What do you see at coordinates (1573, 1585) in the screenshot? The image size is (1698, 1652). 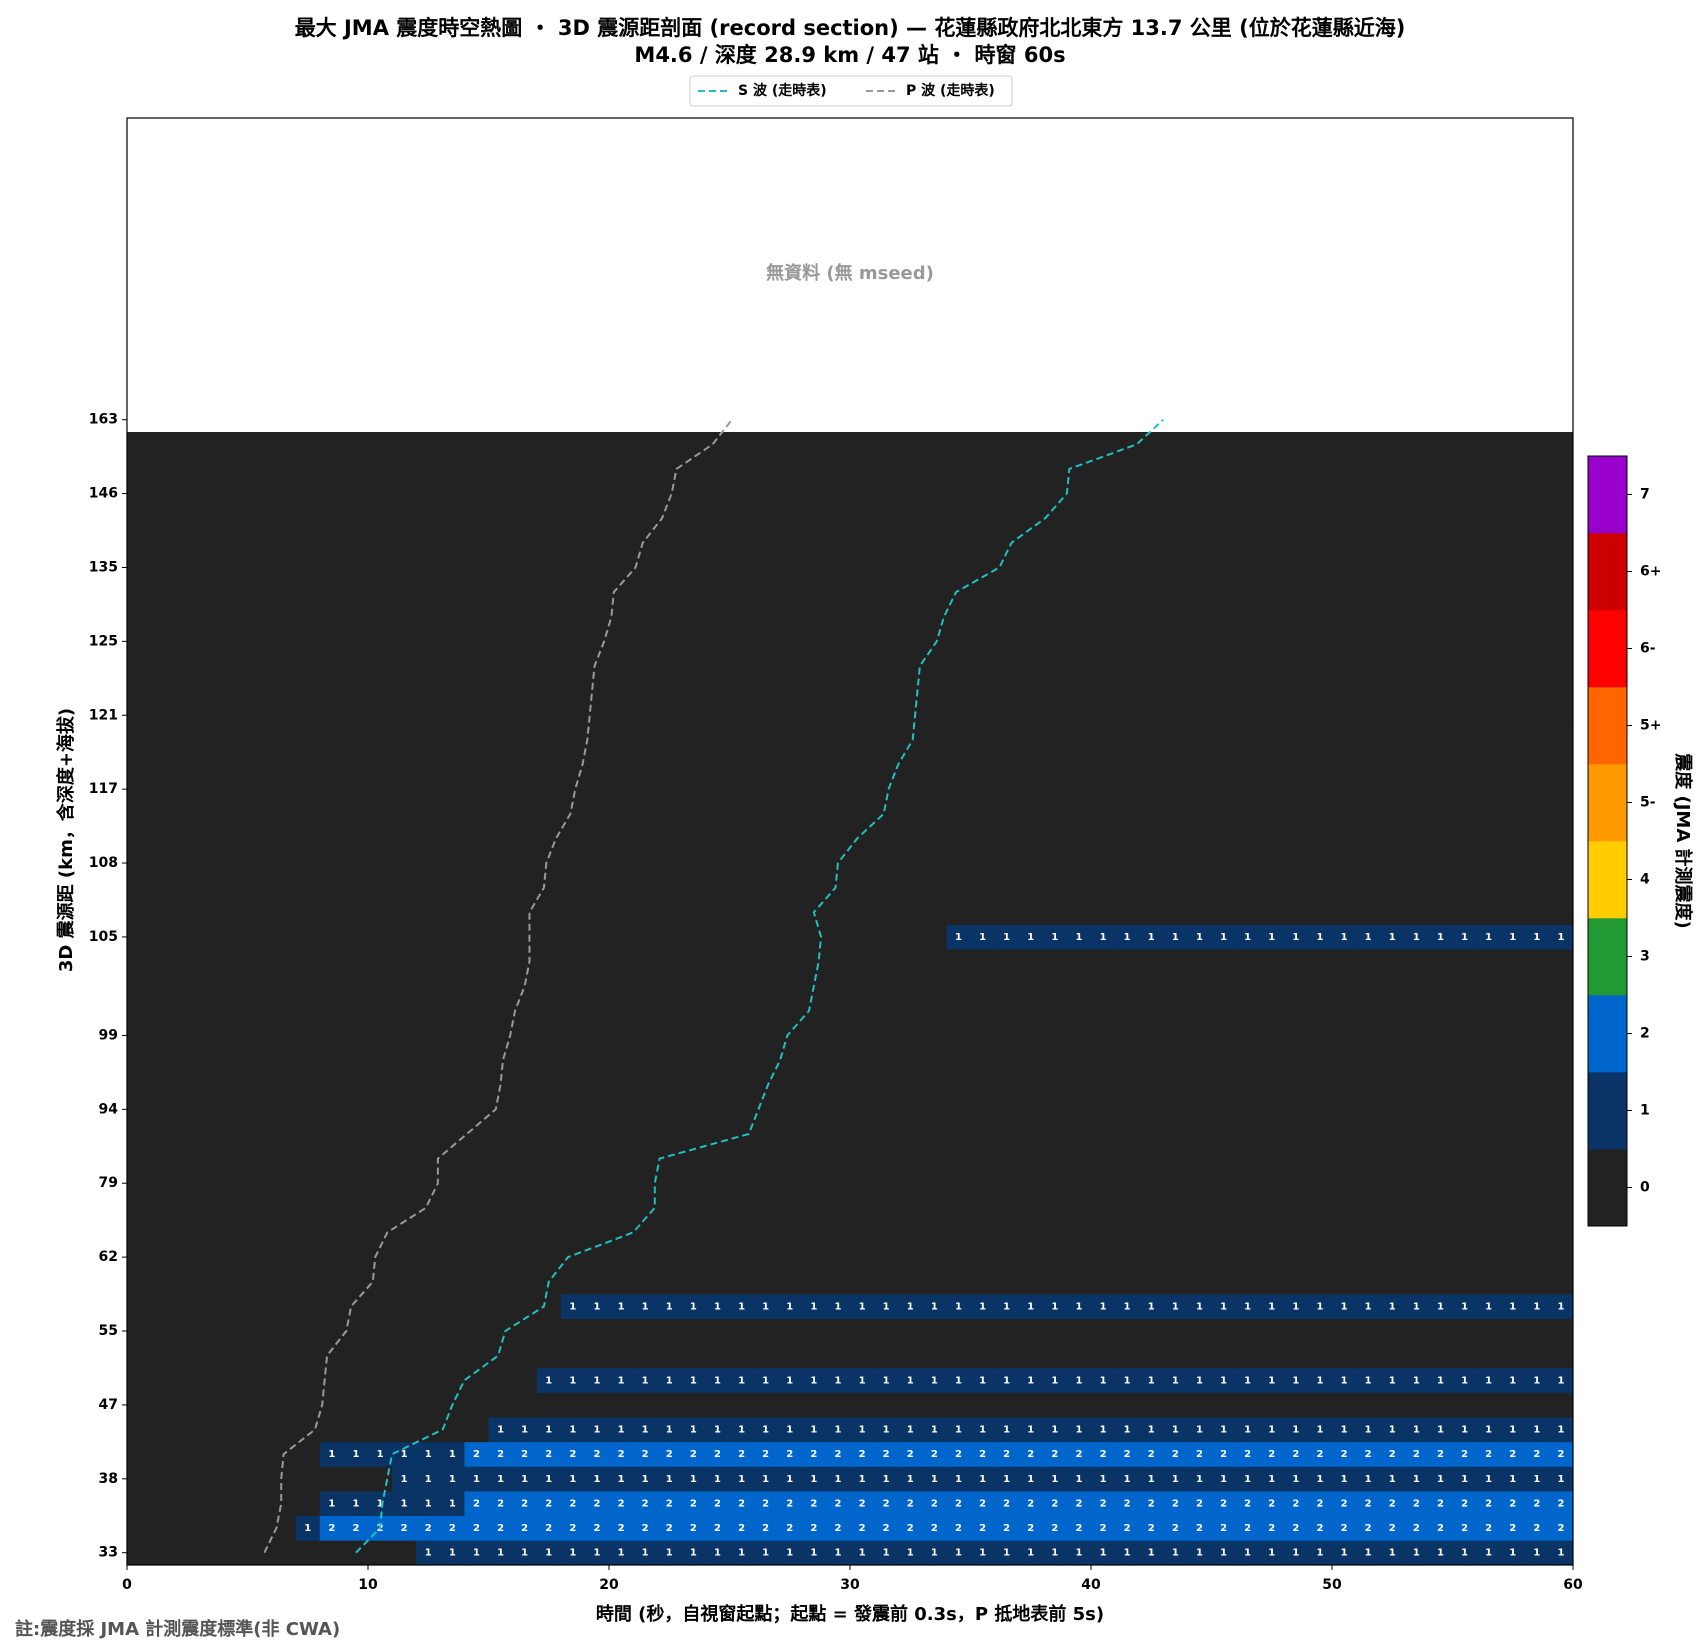 I see `x-tick-label: 60` at bounding box center [1573, 1585].